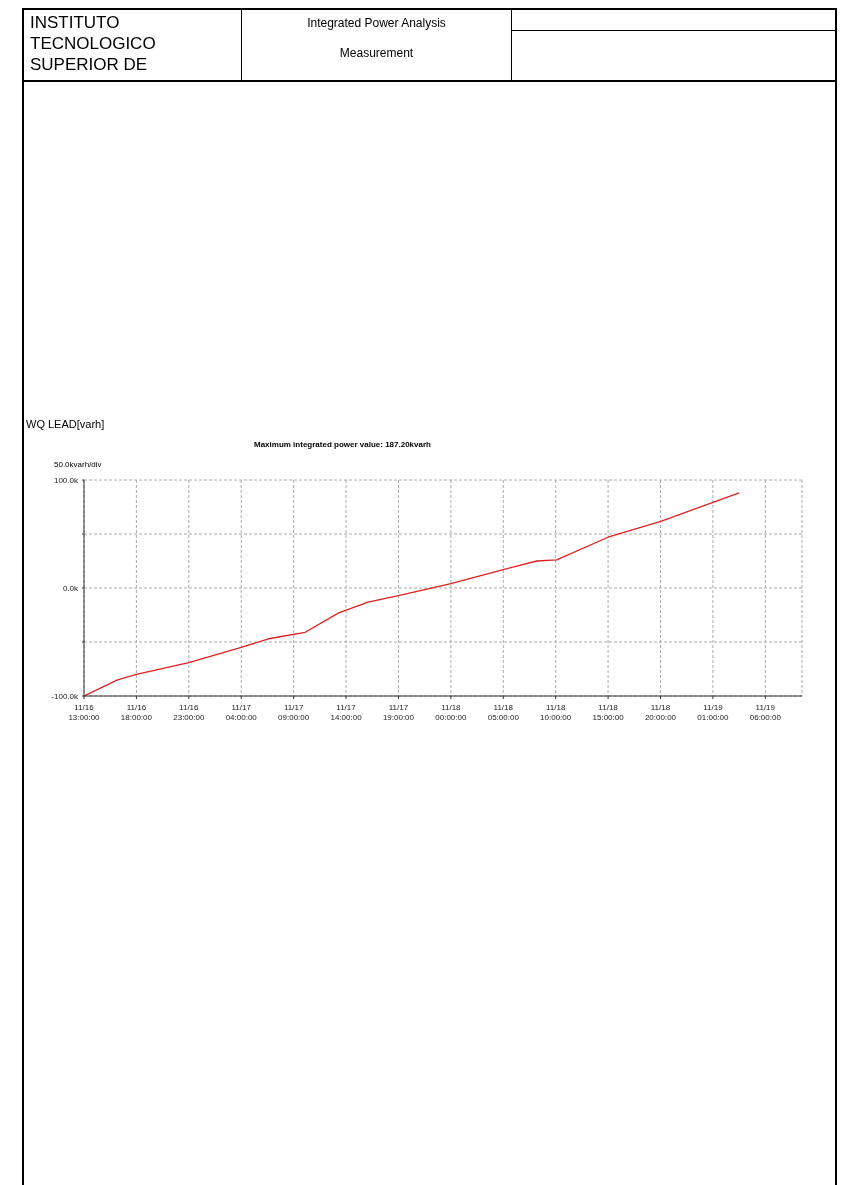  What do you see at coordinates (294, 712) in the screenshot?
I see `x-tick-label: 11/17 09:00:00` at bounding box center [294, 712].